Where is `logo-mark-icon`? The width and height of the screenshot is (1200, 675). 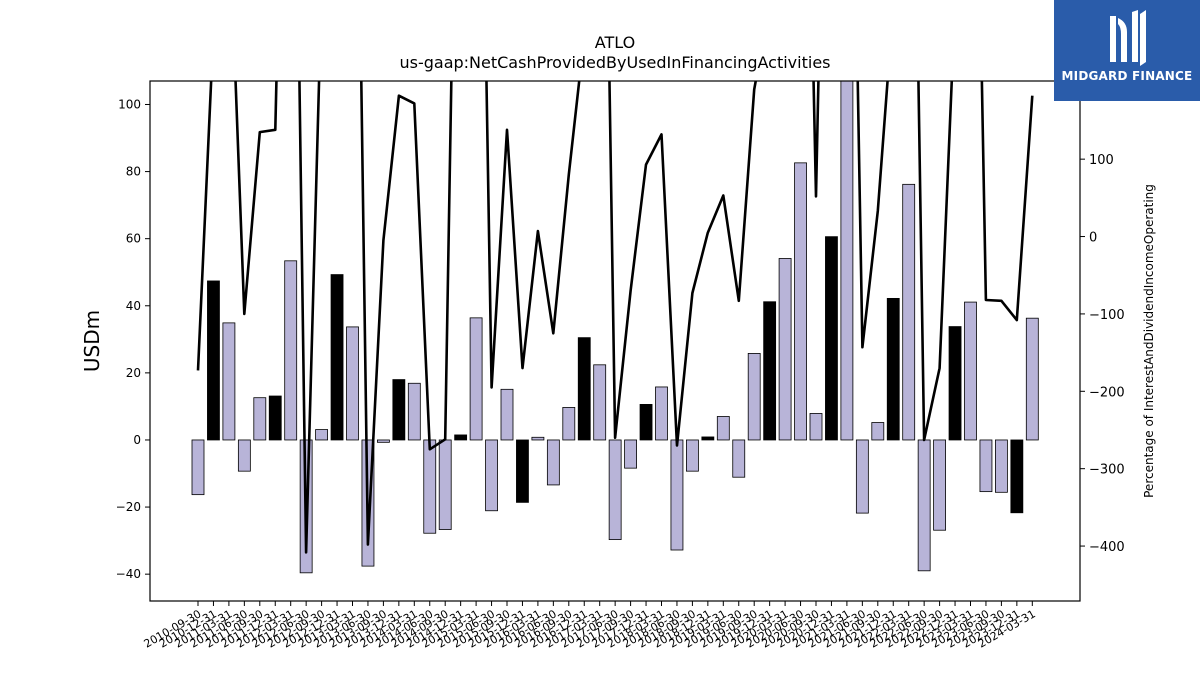
logo-mark-icon is located at coordinates (1128, 38).